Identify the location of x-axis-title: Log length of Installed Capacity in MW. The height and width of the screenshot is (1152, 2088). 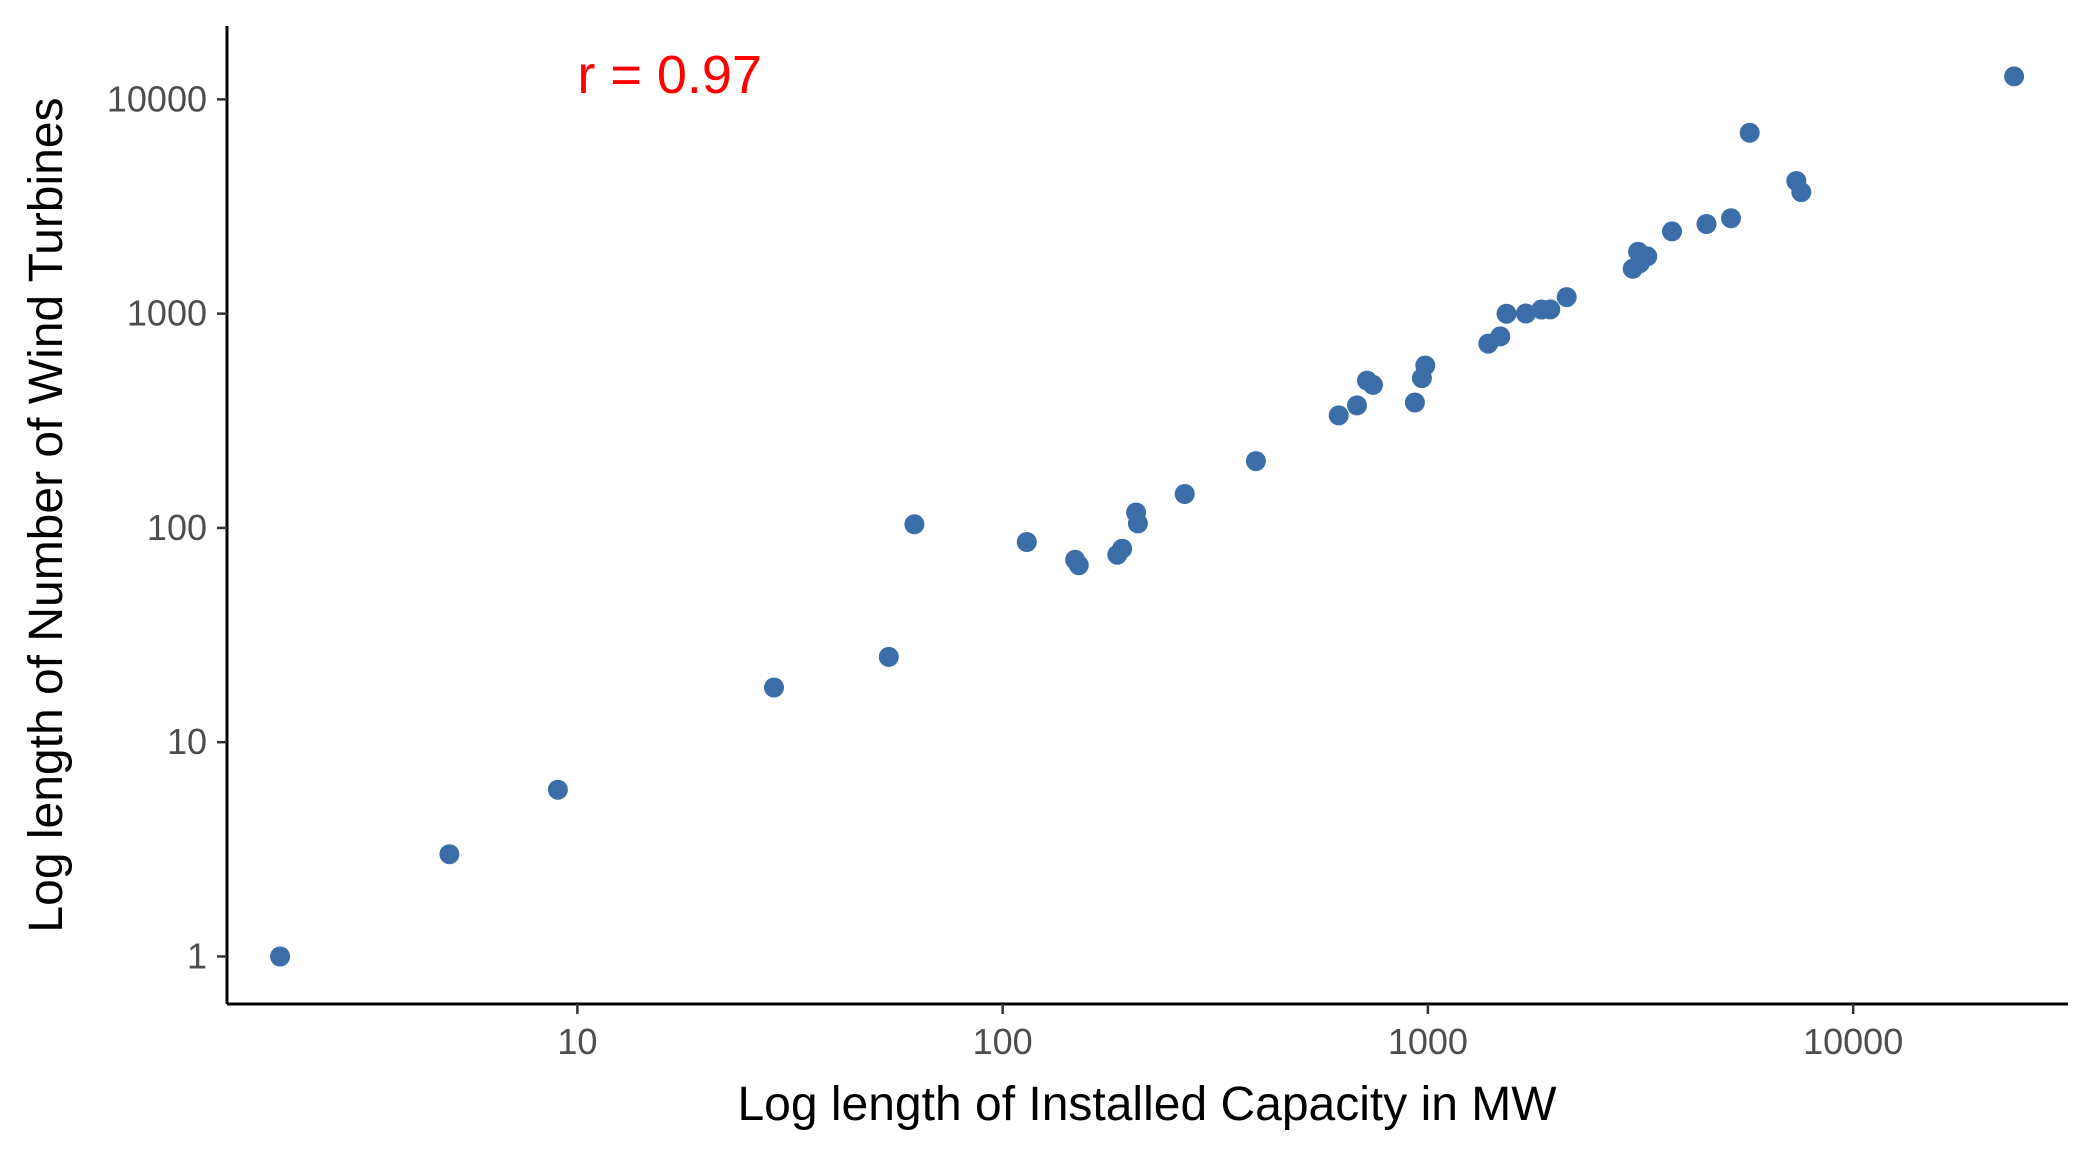
(1147, 1104).